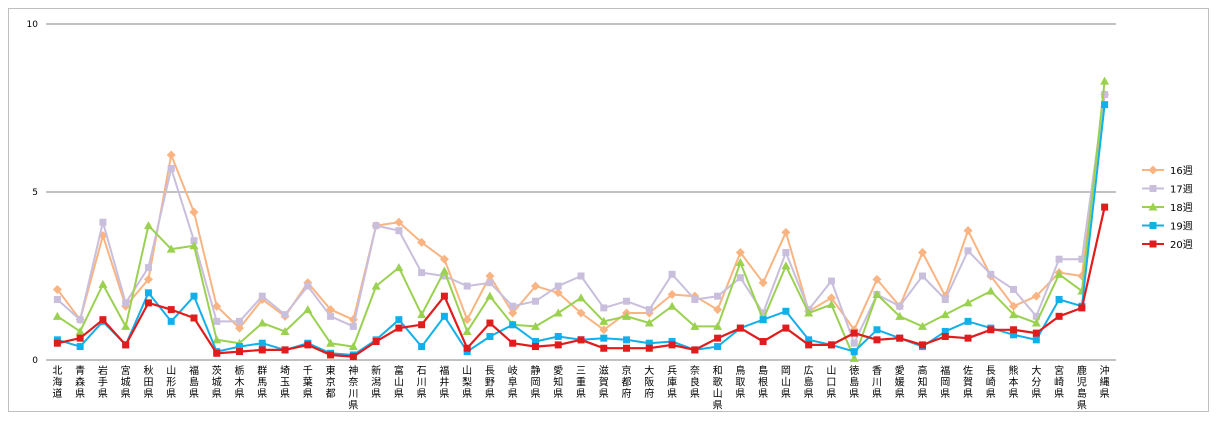  I want to click on x-tick-label: 鳥取県, so click(740, 382).